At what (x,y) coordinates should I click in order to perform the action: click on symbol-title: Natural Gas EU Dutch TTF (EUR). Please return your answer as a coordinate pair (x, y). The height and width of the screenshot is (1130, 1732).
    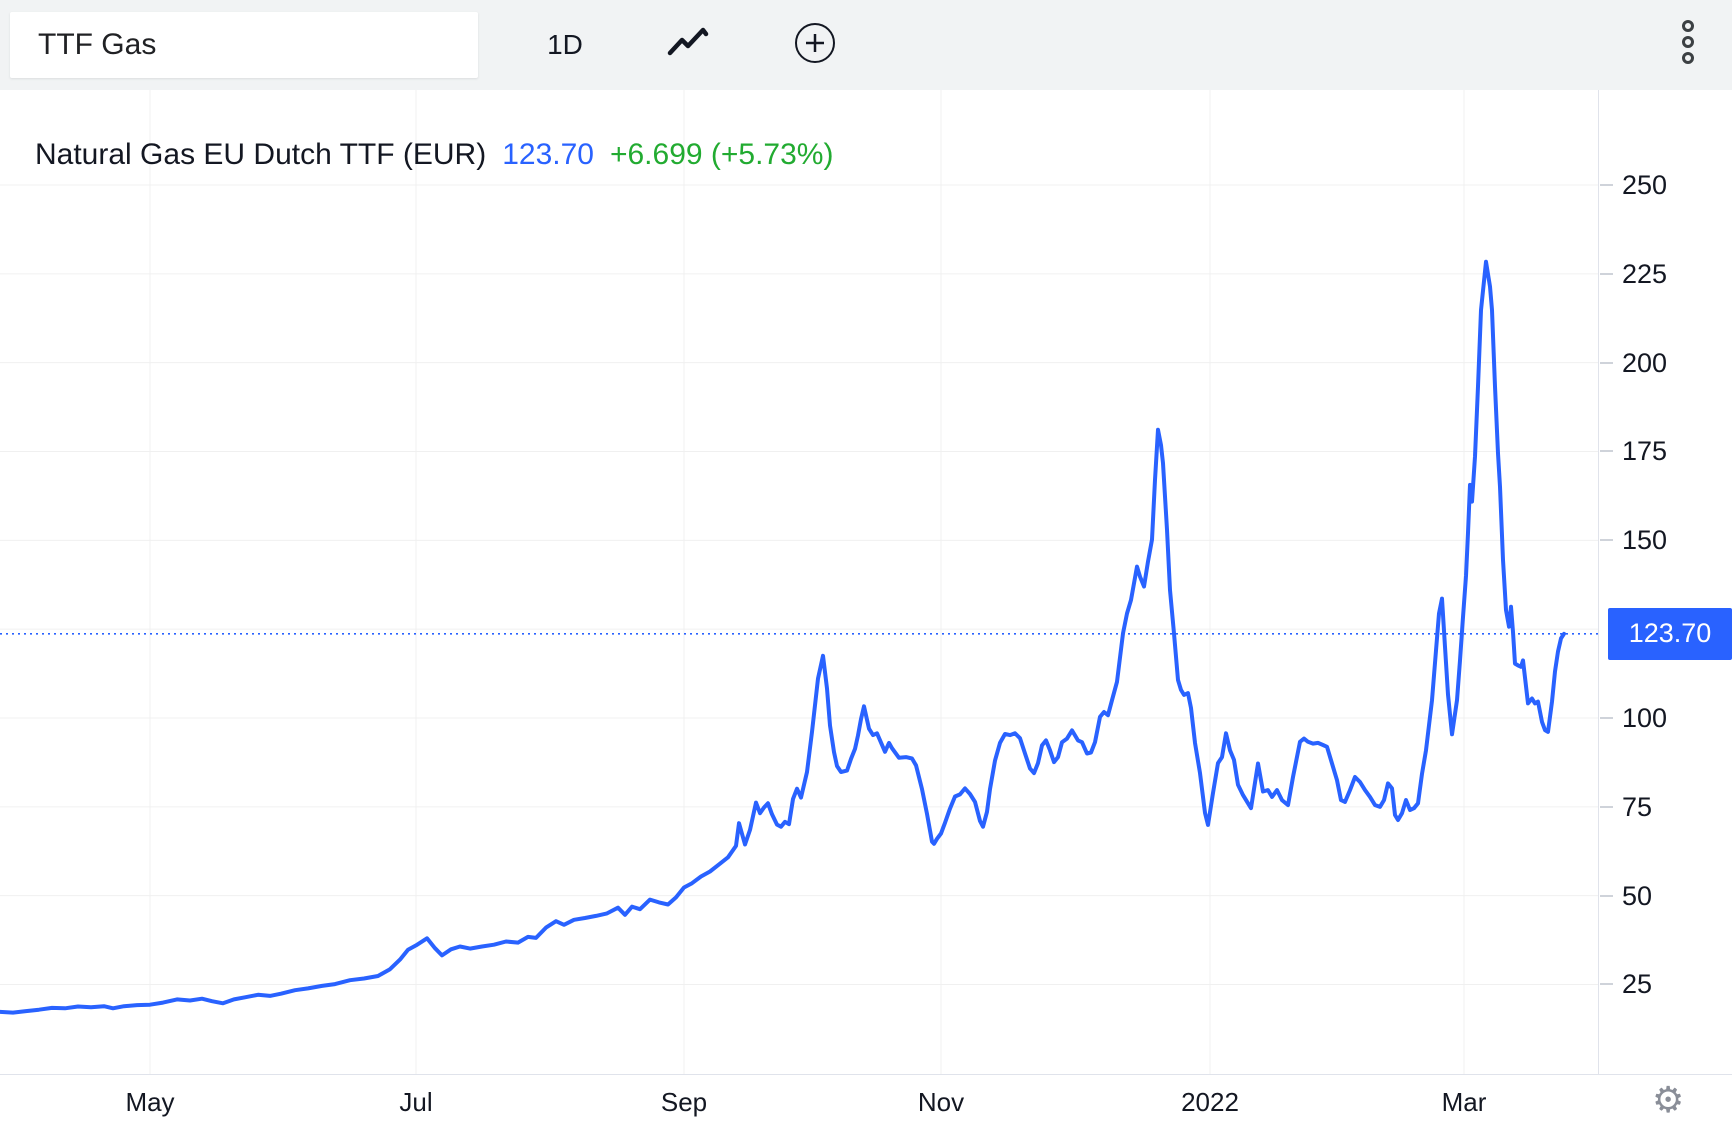
    Looking at the image, I should click on (261, 154).